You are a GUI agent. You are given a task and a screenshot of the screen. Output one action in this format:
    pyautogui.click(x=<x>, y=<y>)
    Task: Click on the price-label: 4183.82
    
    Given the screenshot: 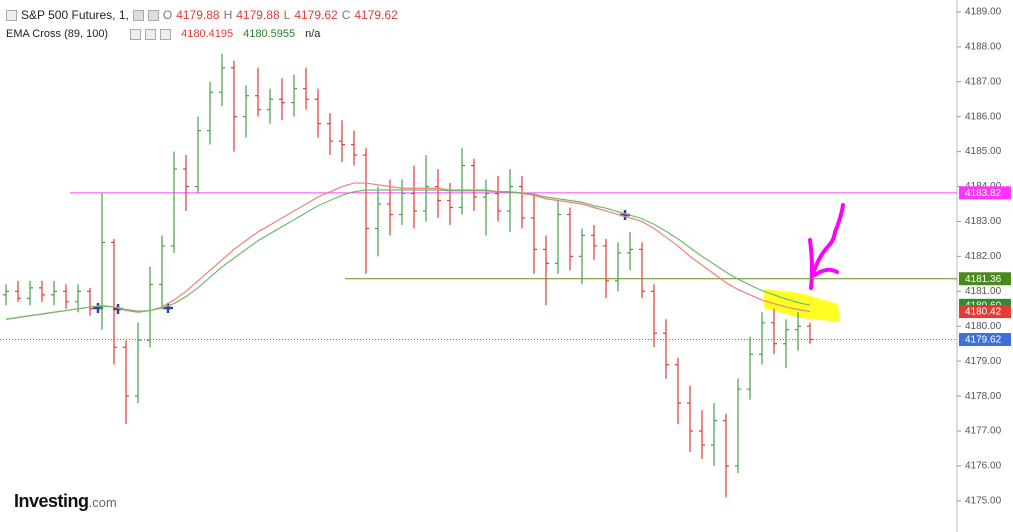 What is the action you would take?
    pyautogui.click(x=983, y=193)
    